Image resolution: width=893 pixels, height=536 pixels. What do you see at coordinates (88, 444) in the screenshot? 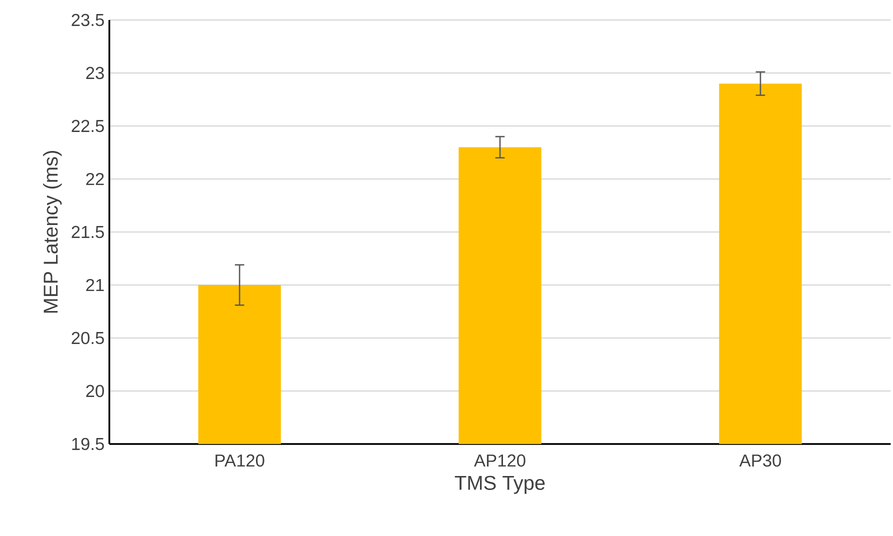
I see `y-tick-label: 19.5` at bounding box center [88, 444].